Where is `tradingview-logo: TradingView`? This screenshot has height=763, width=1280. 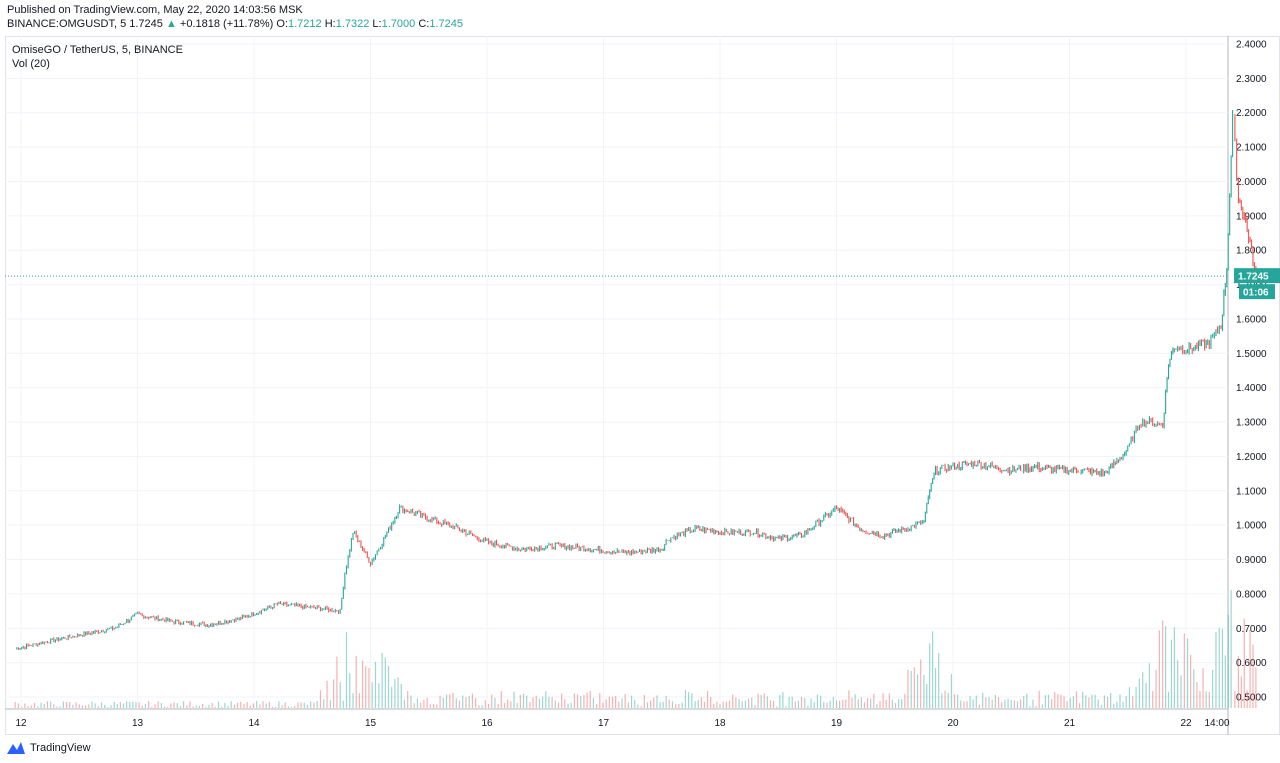 tradingview-logo: TradingView is located at coordinates (48, 748).